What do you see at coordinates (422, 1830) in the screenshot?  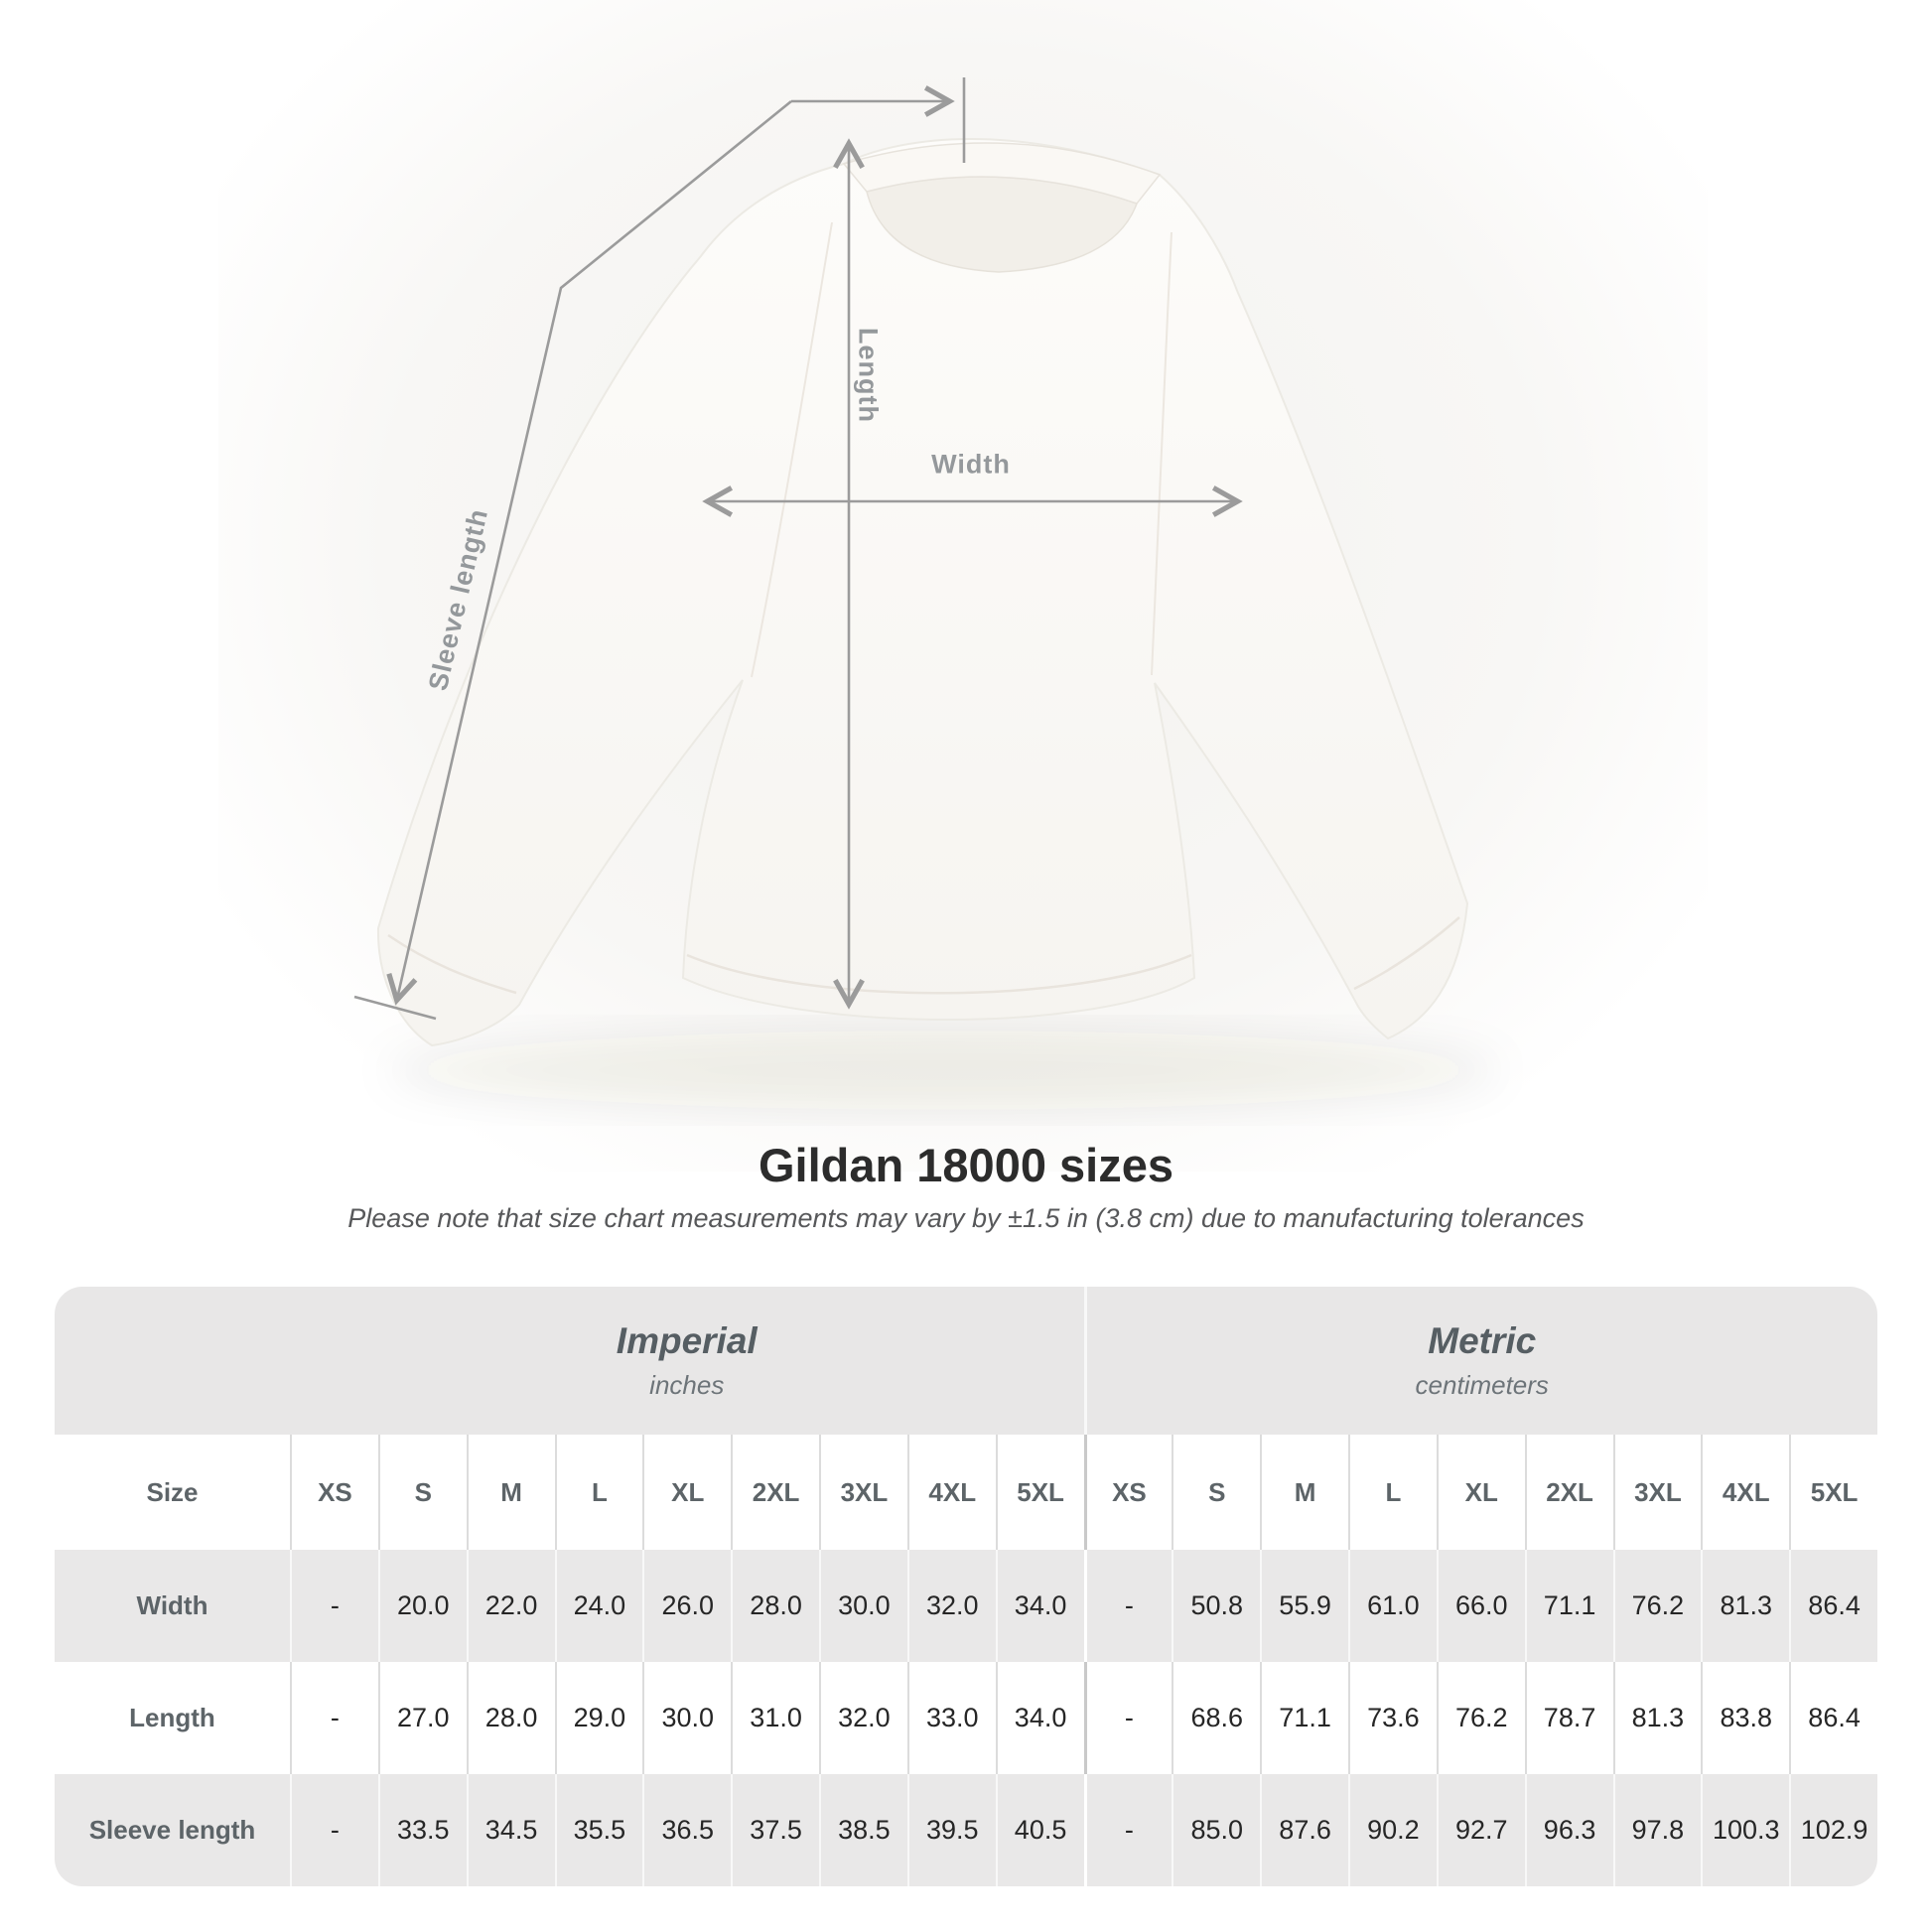 I see `value-imperial-2-1: 33.5` at bounding box center [422, 1830].